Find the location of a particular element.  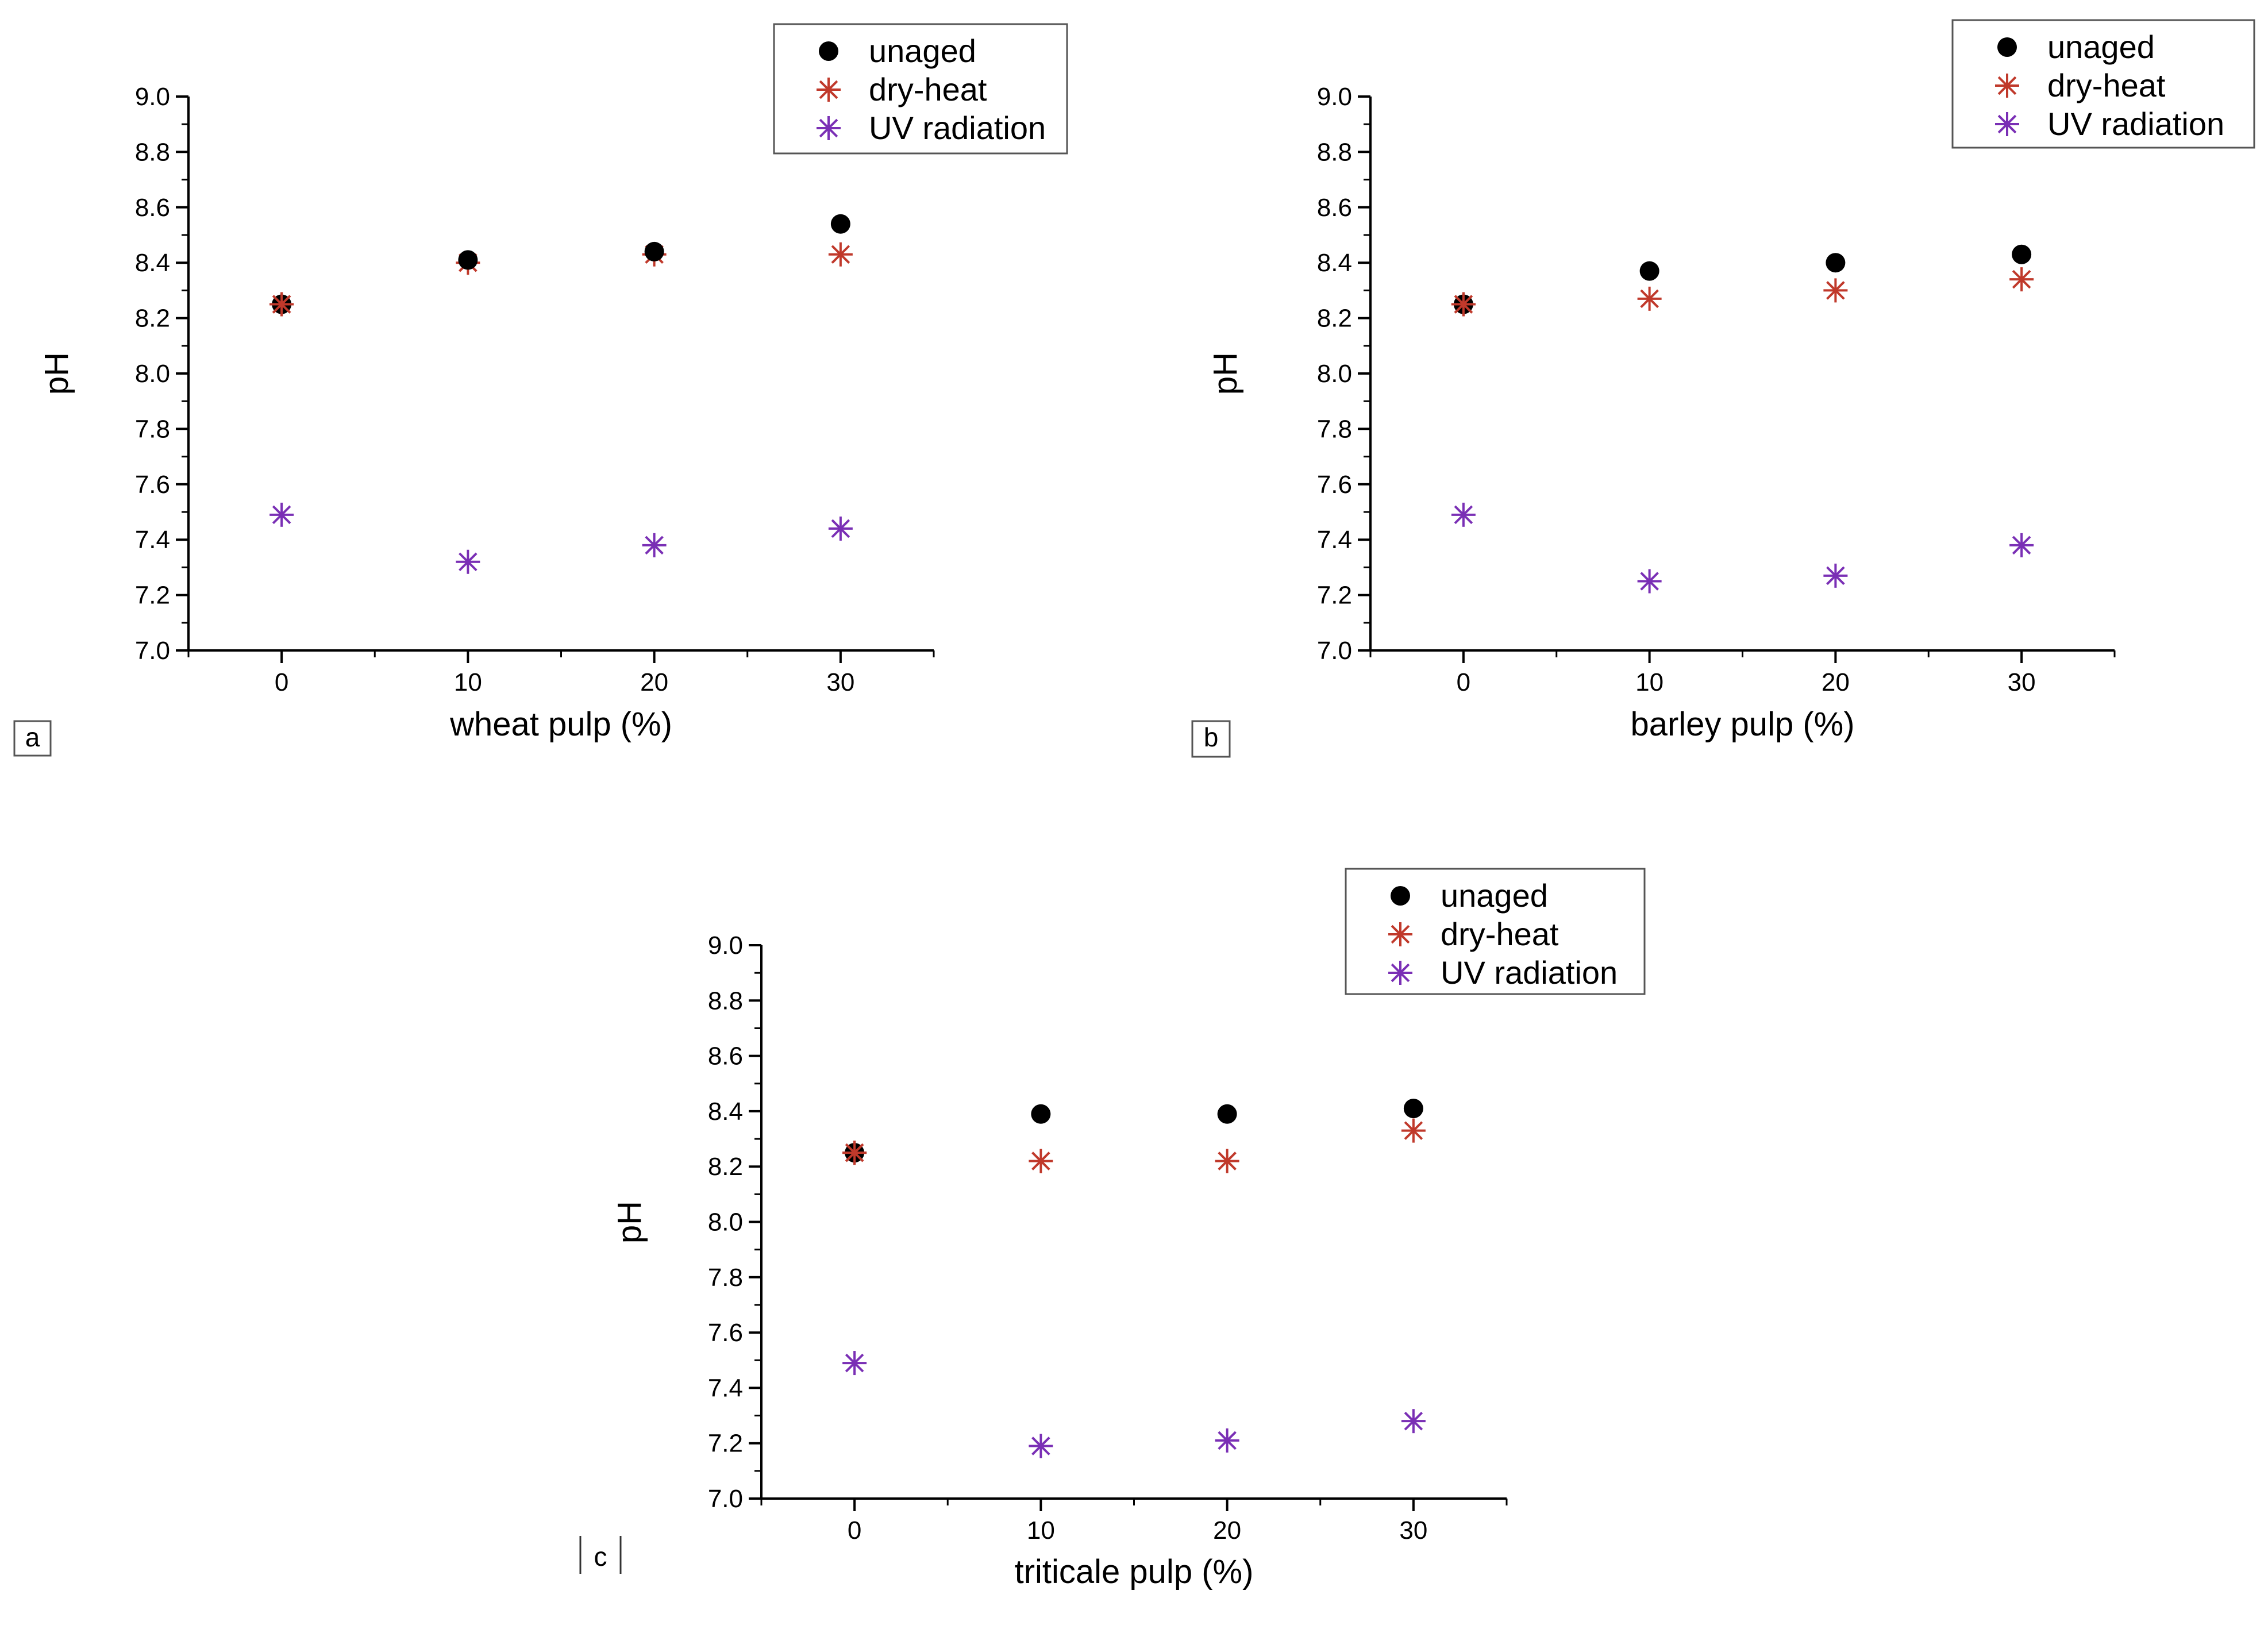

panel-tag-label: a is located at coordinates (32, 737).